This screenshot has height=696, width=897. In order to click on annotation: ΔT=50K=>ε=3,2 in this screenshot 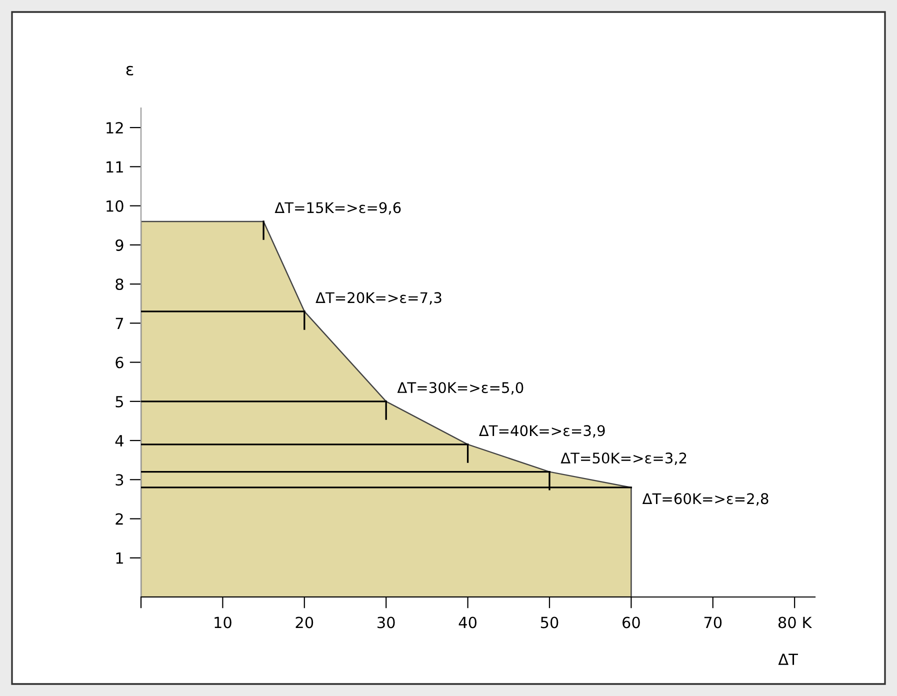, I will do `click(623, 459)`.